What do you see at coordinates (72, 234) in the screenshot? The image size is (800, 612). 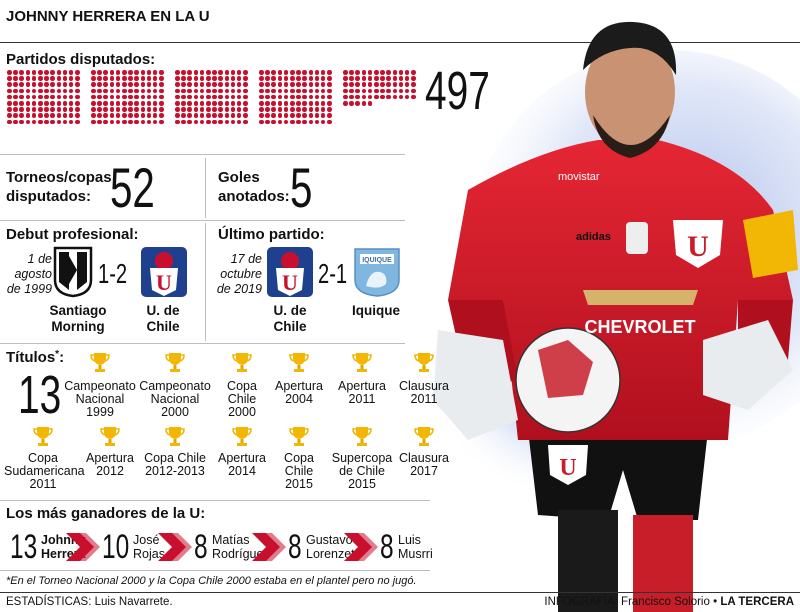 I see `debut-title: Debut profesional:` at bounding box center [72, 234].